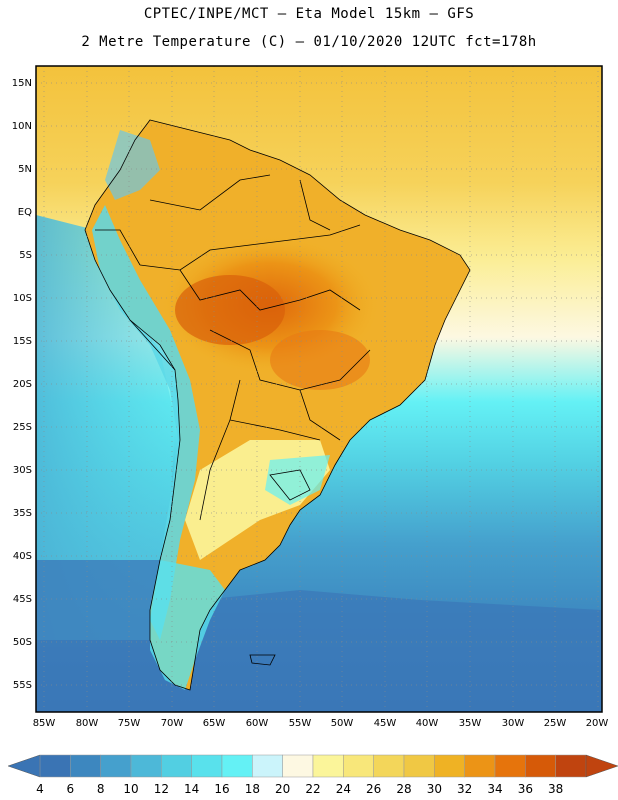 The height and width of the screenshot is (800, 618). What do you see at coordinates (22, 556) in the screenshot?
I see `lat-label: 40S` at bounding box center [22, 556].